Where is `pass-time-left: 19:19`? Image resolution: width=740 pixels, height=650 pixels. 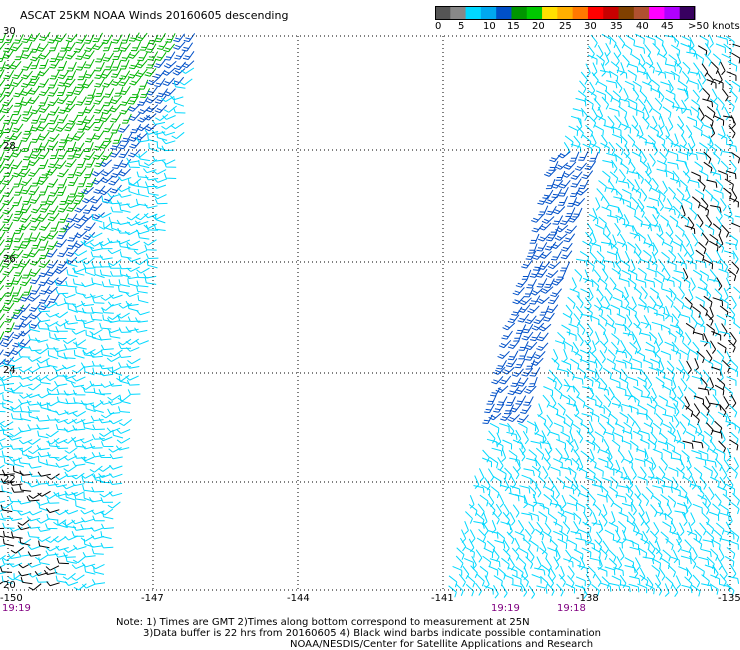
pass-time-left: 19:19 is located at coordinates (16, 608).